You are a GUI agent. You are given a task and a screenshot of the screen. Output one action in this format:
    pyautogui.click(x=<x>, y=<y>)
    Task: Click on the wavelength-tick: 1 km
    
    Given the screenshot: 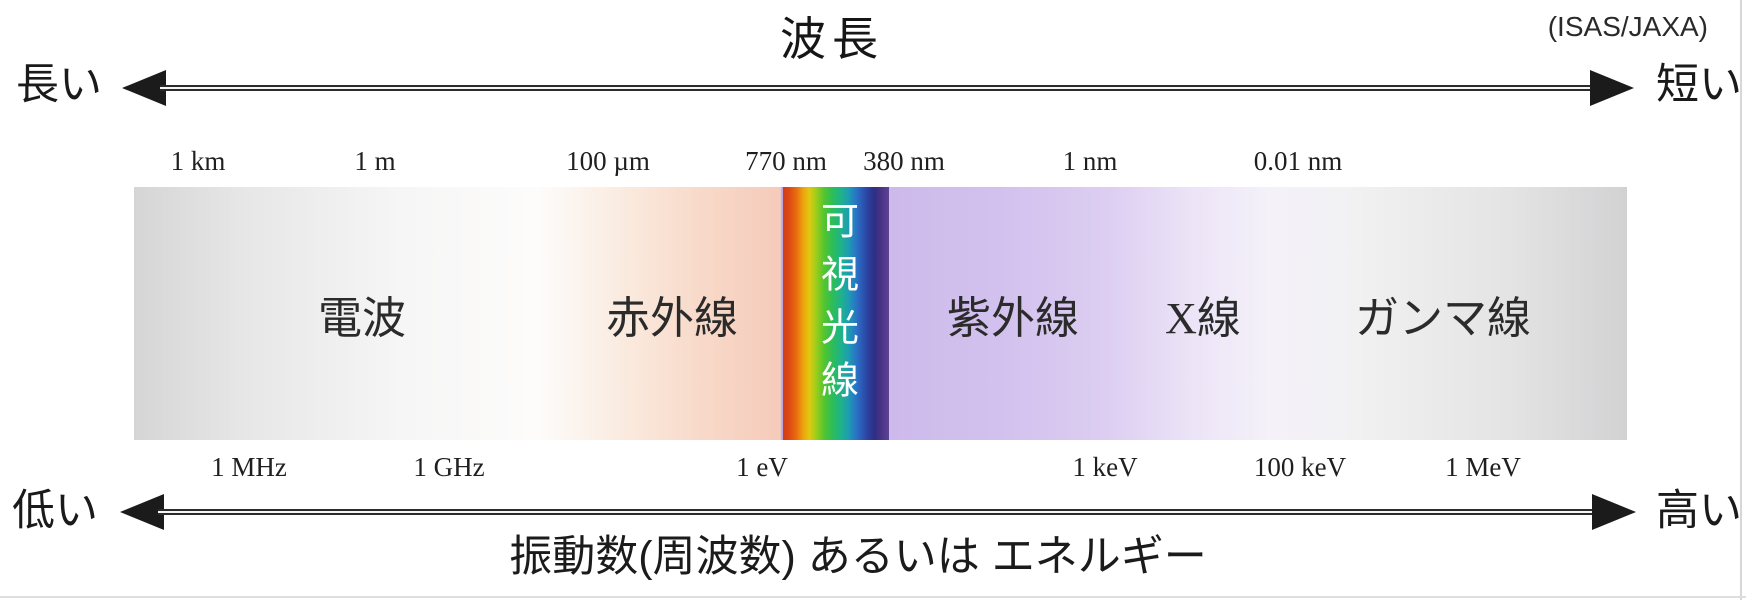 What is the action you would take?
    pyautogui.click(x=198, y=161)
    